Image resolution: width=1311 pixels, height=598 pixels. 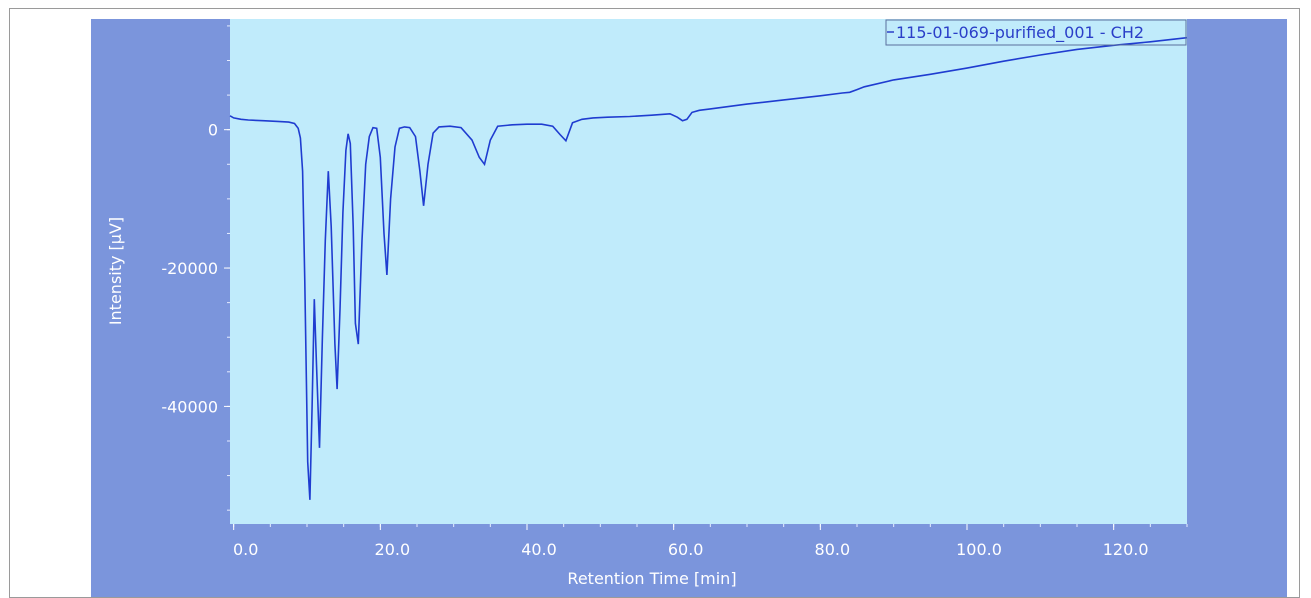 I want to click on x-axis: 0.0 20.0 40.0 60.0 80.0 100.0 120.0, so click(x=691, y=541).